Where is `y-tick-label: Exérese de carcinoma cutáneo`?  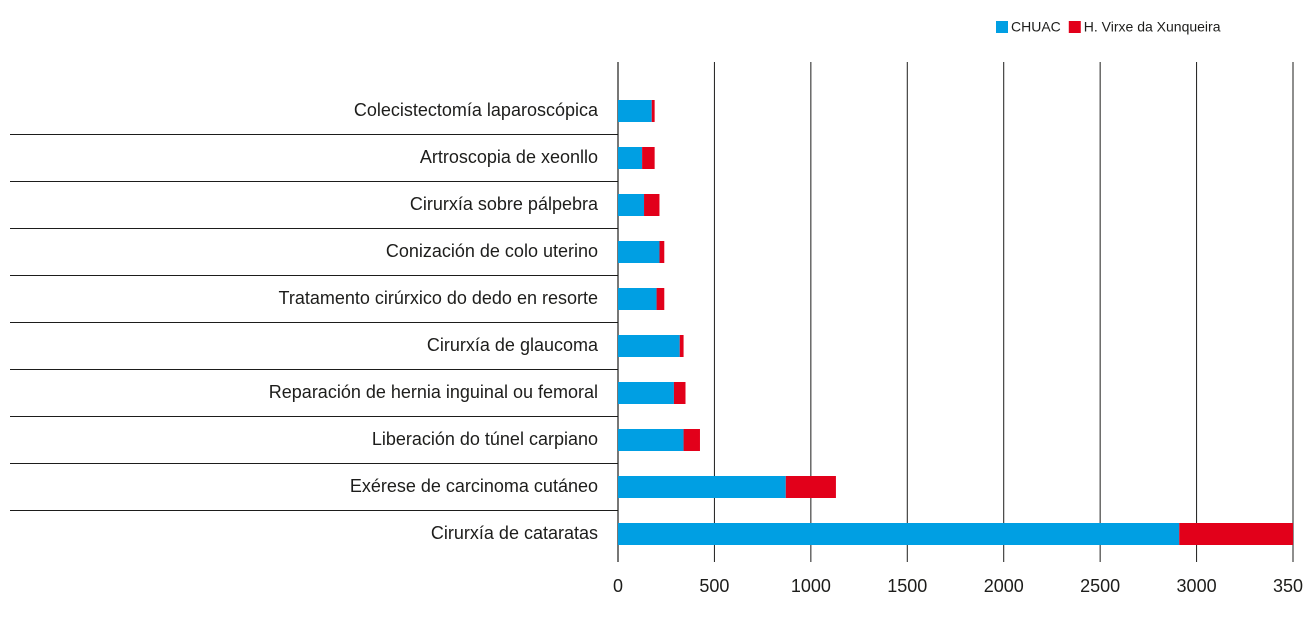 y-tick-label: Exérese de carcinoma cutáneo is located at coordinates (474, 486).